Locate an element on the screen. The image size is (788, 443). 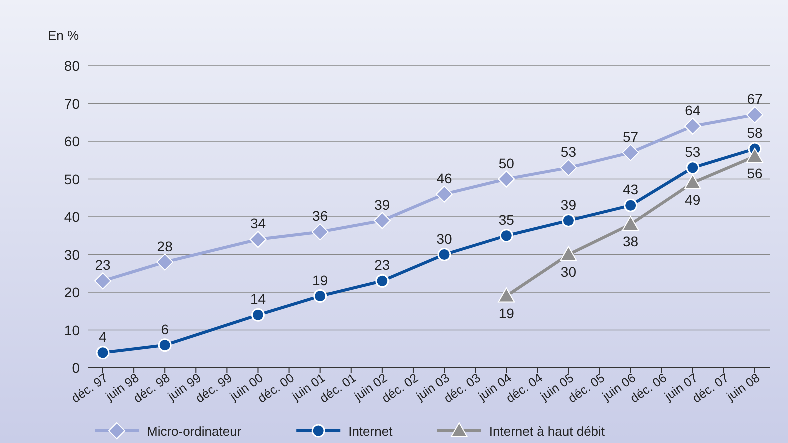
y-tick-label: 50 is located at coordinates (72, 179).